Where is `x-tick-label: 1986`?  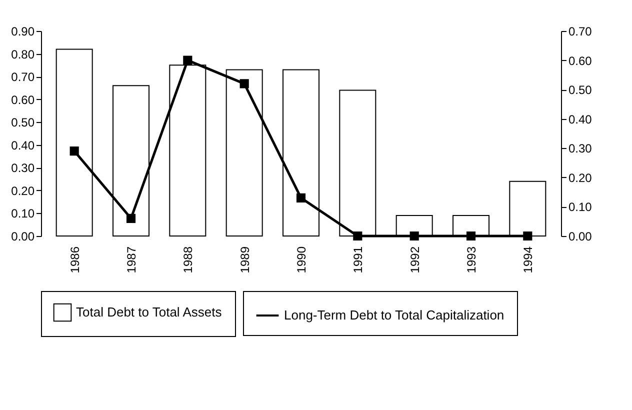
x-tick-label: 1986 is located at coordinates (75, 260).